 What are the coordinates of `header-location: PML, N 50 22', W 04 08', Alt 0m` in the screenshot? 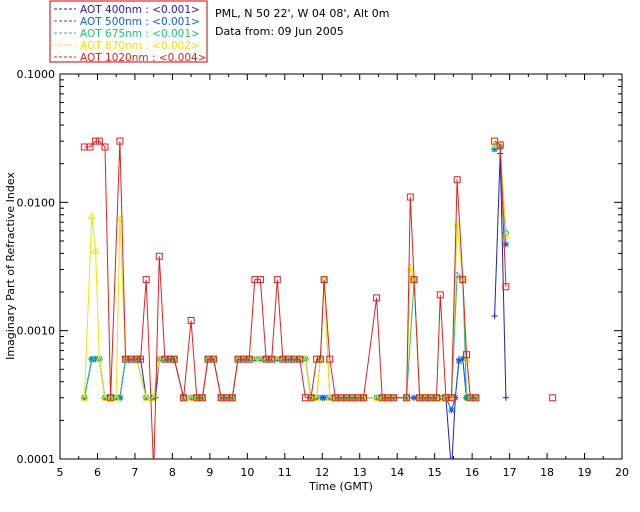 It's located at (302, 13).